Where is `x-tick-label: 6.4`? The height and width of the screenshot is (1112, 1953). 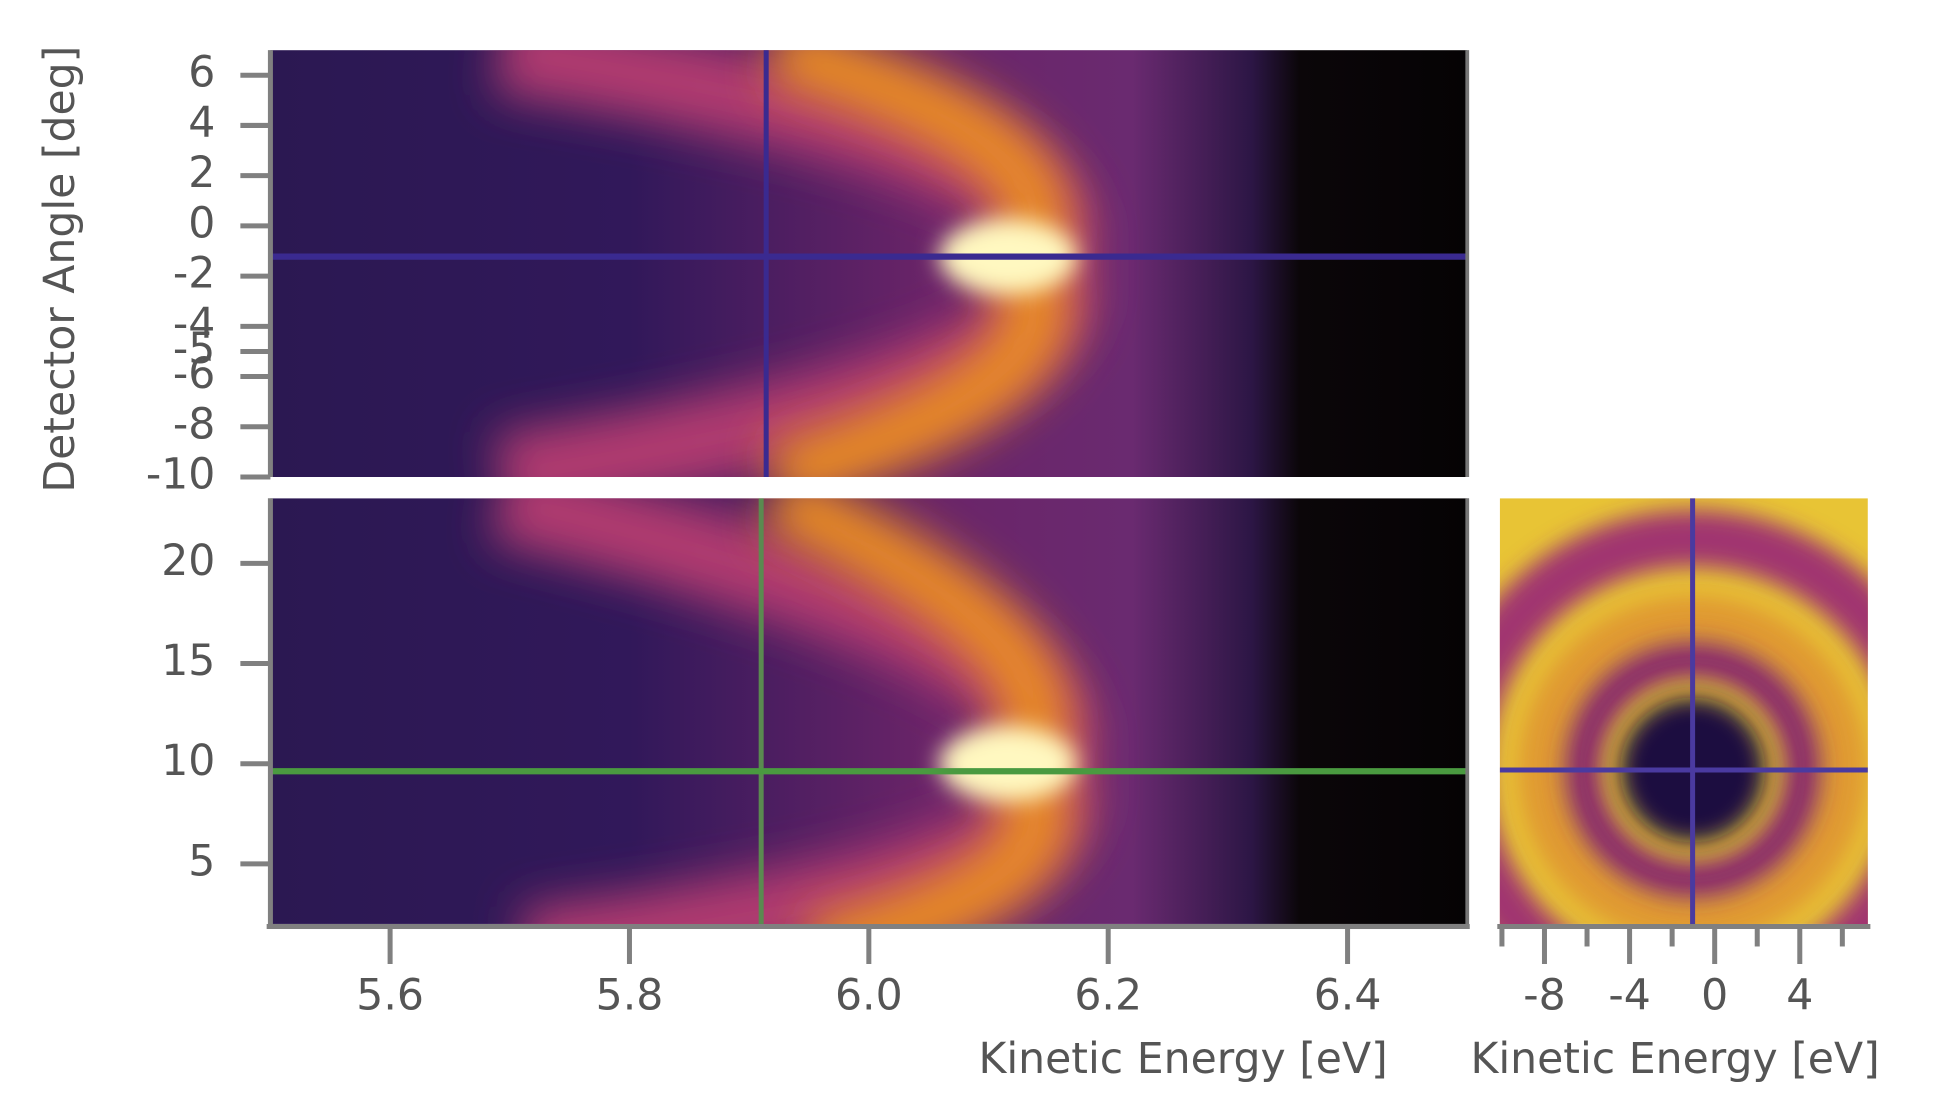
x-tick-label: 6.4 is located at coordinates (1348, 995).